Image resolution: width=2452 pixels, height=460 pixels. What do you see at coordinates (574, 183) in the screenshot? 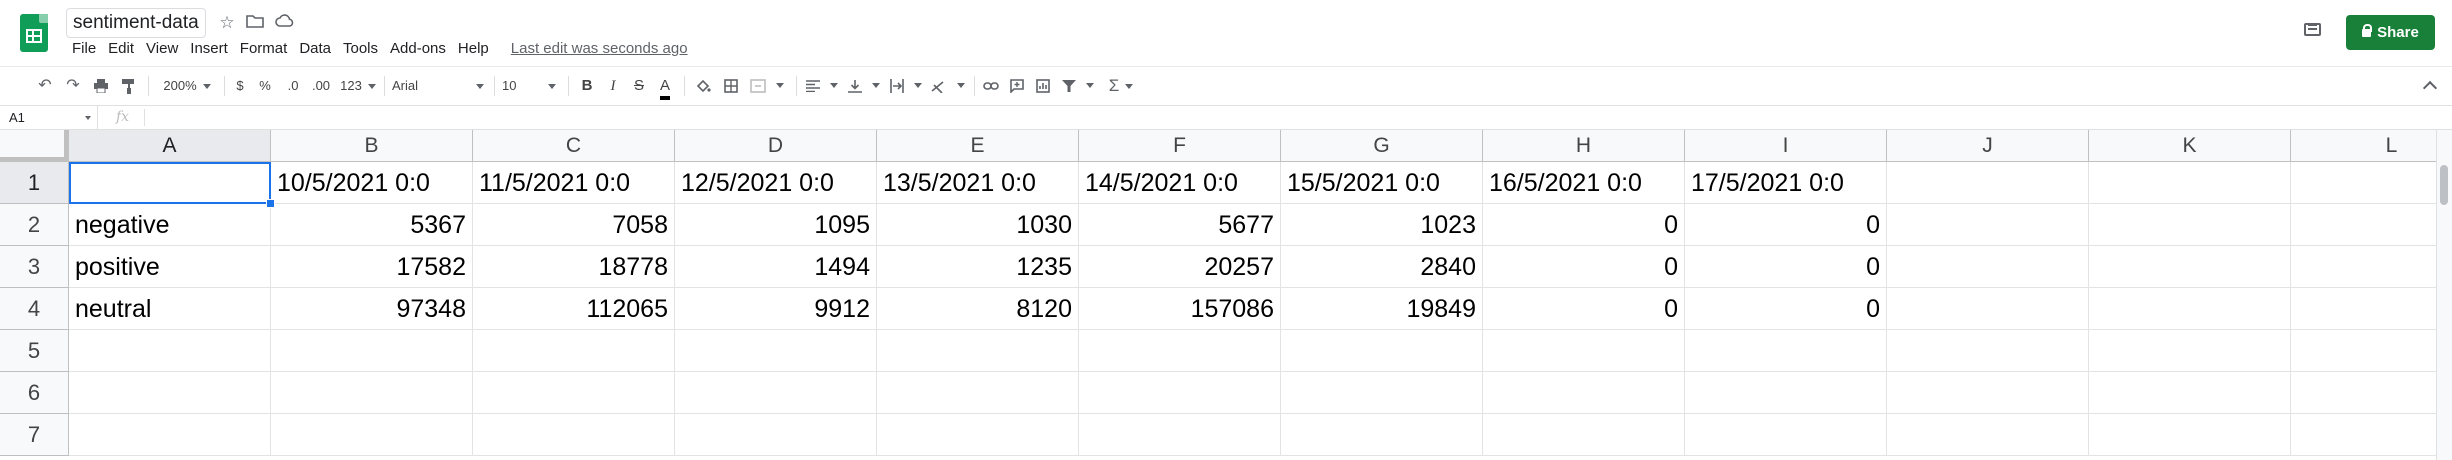
I see `cell-c1: 11/5/2021 0:0` at bounding box center [574, 183].